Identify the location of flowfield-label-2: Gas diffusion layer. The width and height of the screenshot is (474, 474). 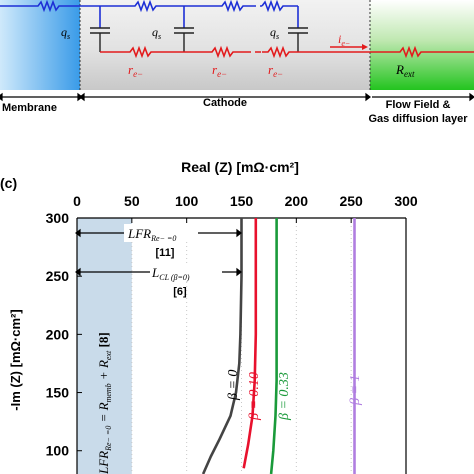
(418, 119).